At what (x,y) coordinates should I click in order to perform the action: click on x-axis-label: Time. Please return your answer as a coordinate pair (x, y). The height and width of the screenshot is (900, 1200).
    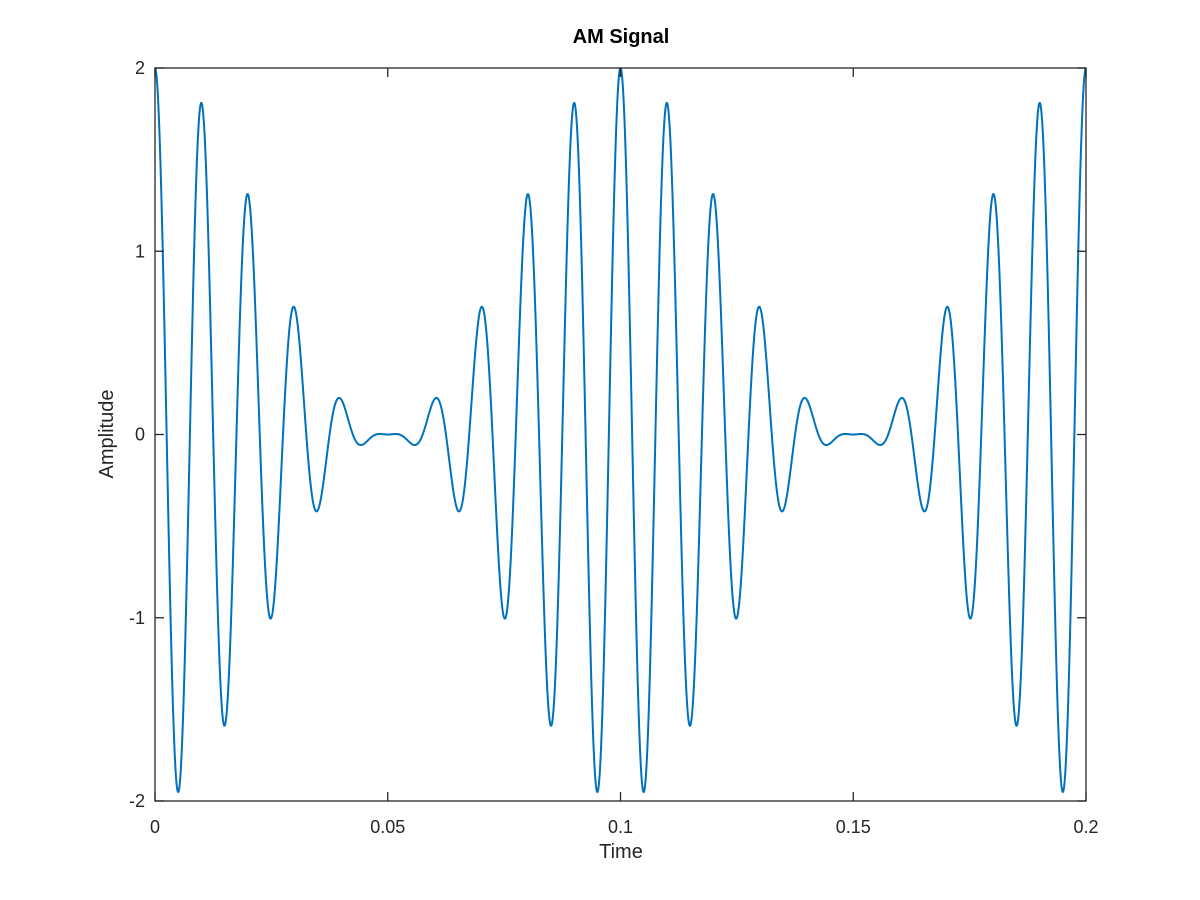
    Looking at the image, I should click on (621, 852).